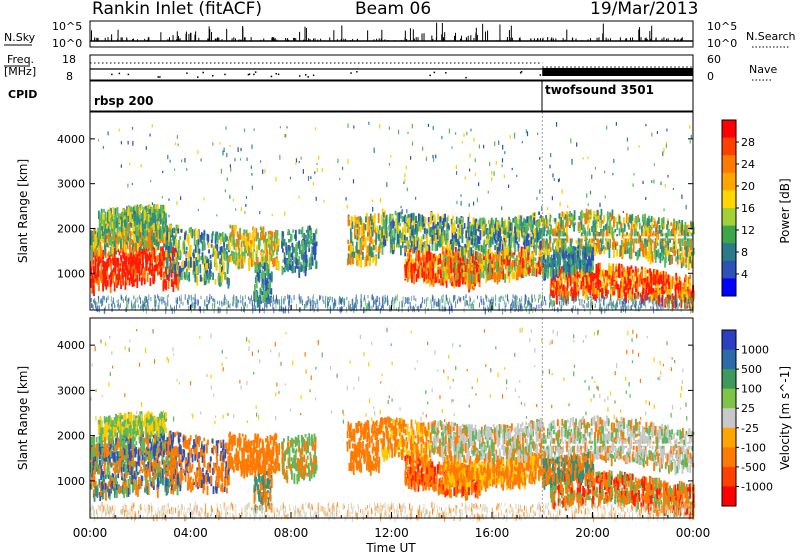 The image size is (800, 554). Describe the element at coordinates (722, 26) in the screenshot. I see `nsearch-tick-top: 10^5` at that location.